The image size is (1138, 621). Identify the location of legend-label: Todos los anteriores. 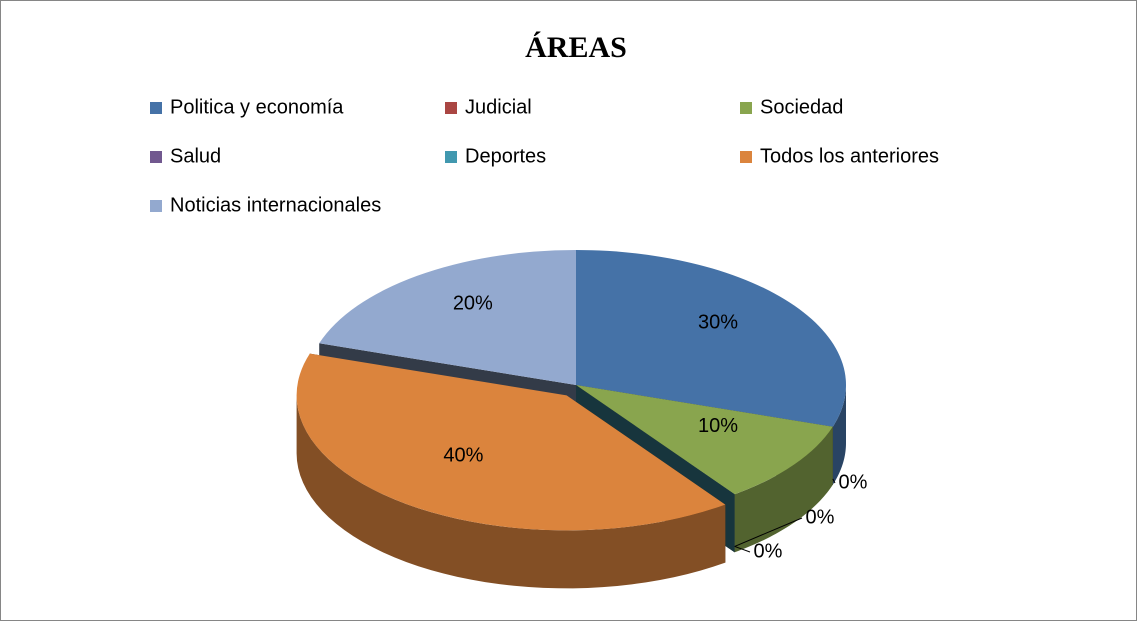
(849, 156).